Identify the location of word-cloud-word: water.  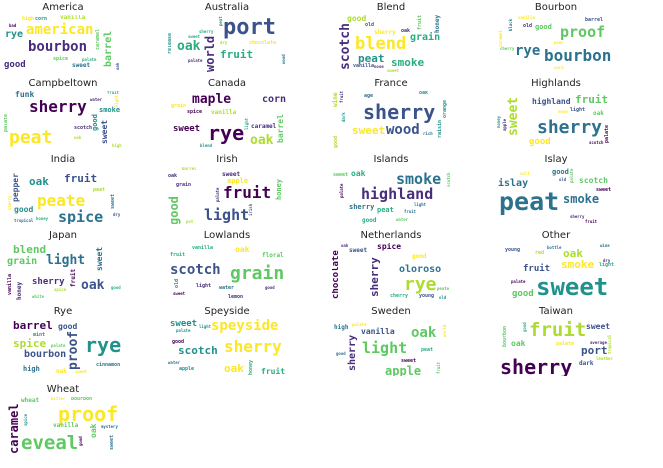
(96, 99).